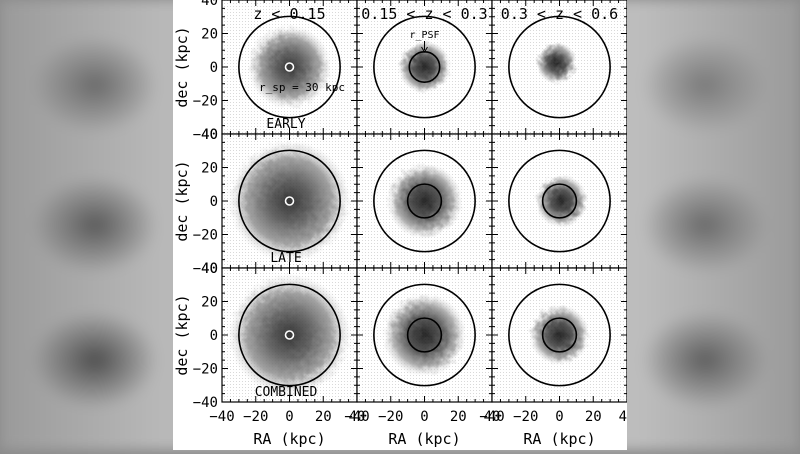 This screenshot has height=454, width=800. I want to click on panel-r0-c1: 0.15 < z < 0.3 r_PSF, so click(424, 67).